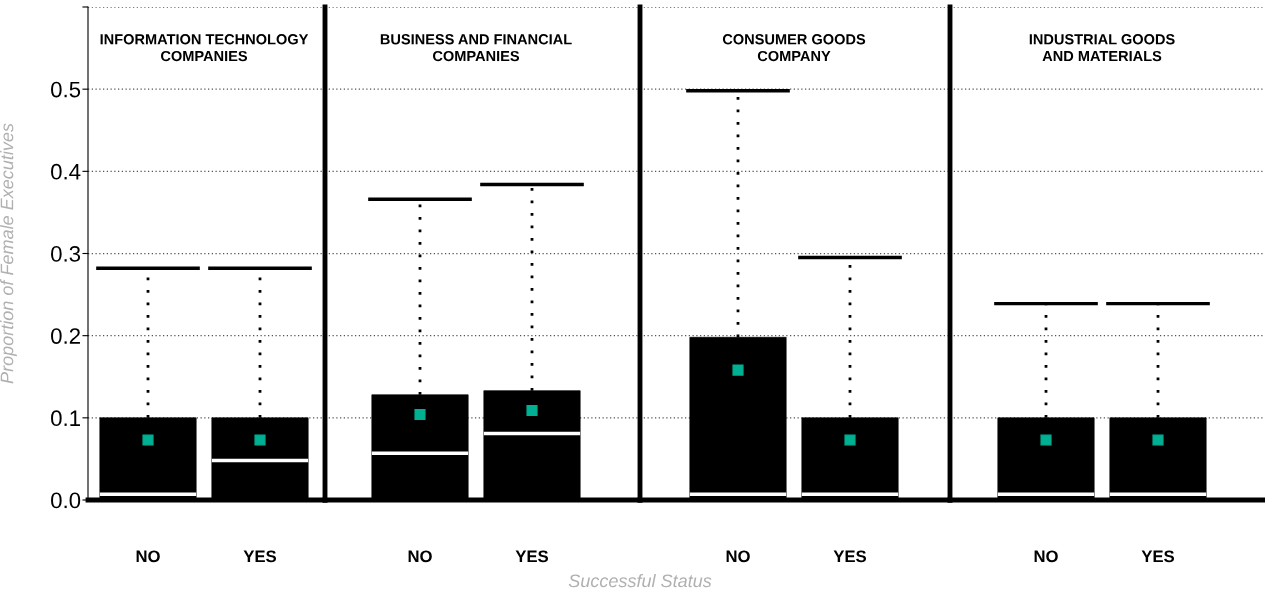  Describe the element at coordinates (204, 48) in the screenshot. I see `text: INFORMATION TECHNOLOGY COMPANIES` at that location.